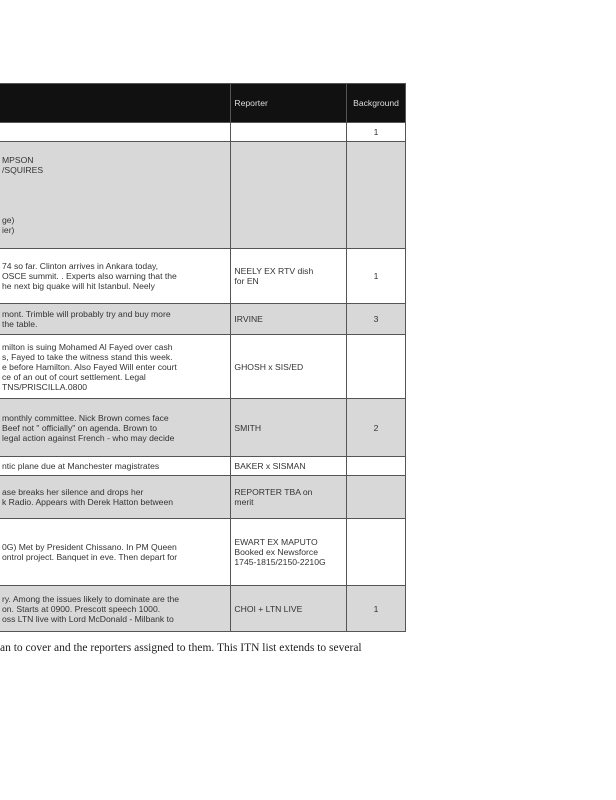 The height and width of the screenshot is (800, 616). I want to click on table-row: MPSON /SQUIRES ge) ier), so click(203, 195).